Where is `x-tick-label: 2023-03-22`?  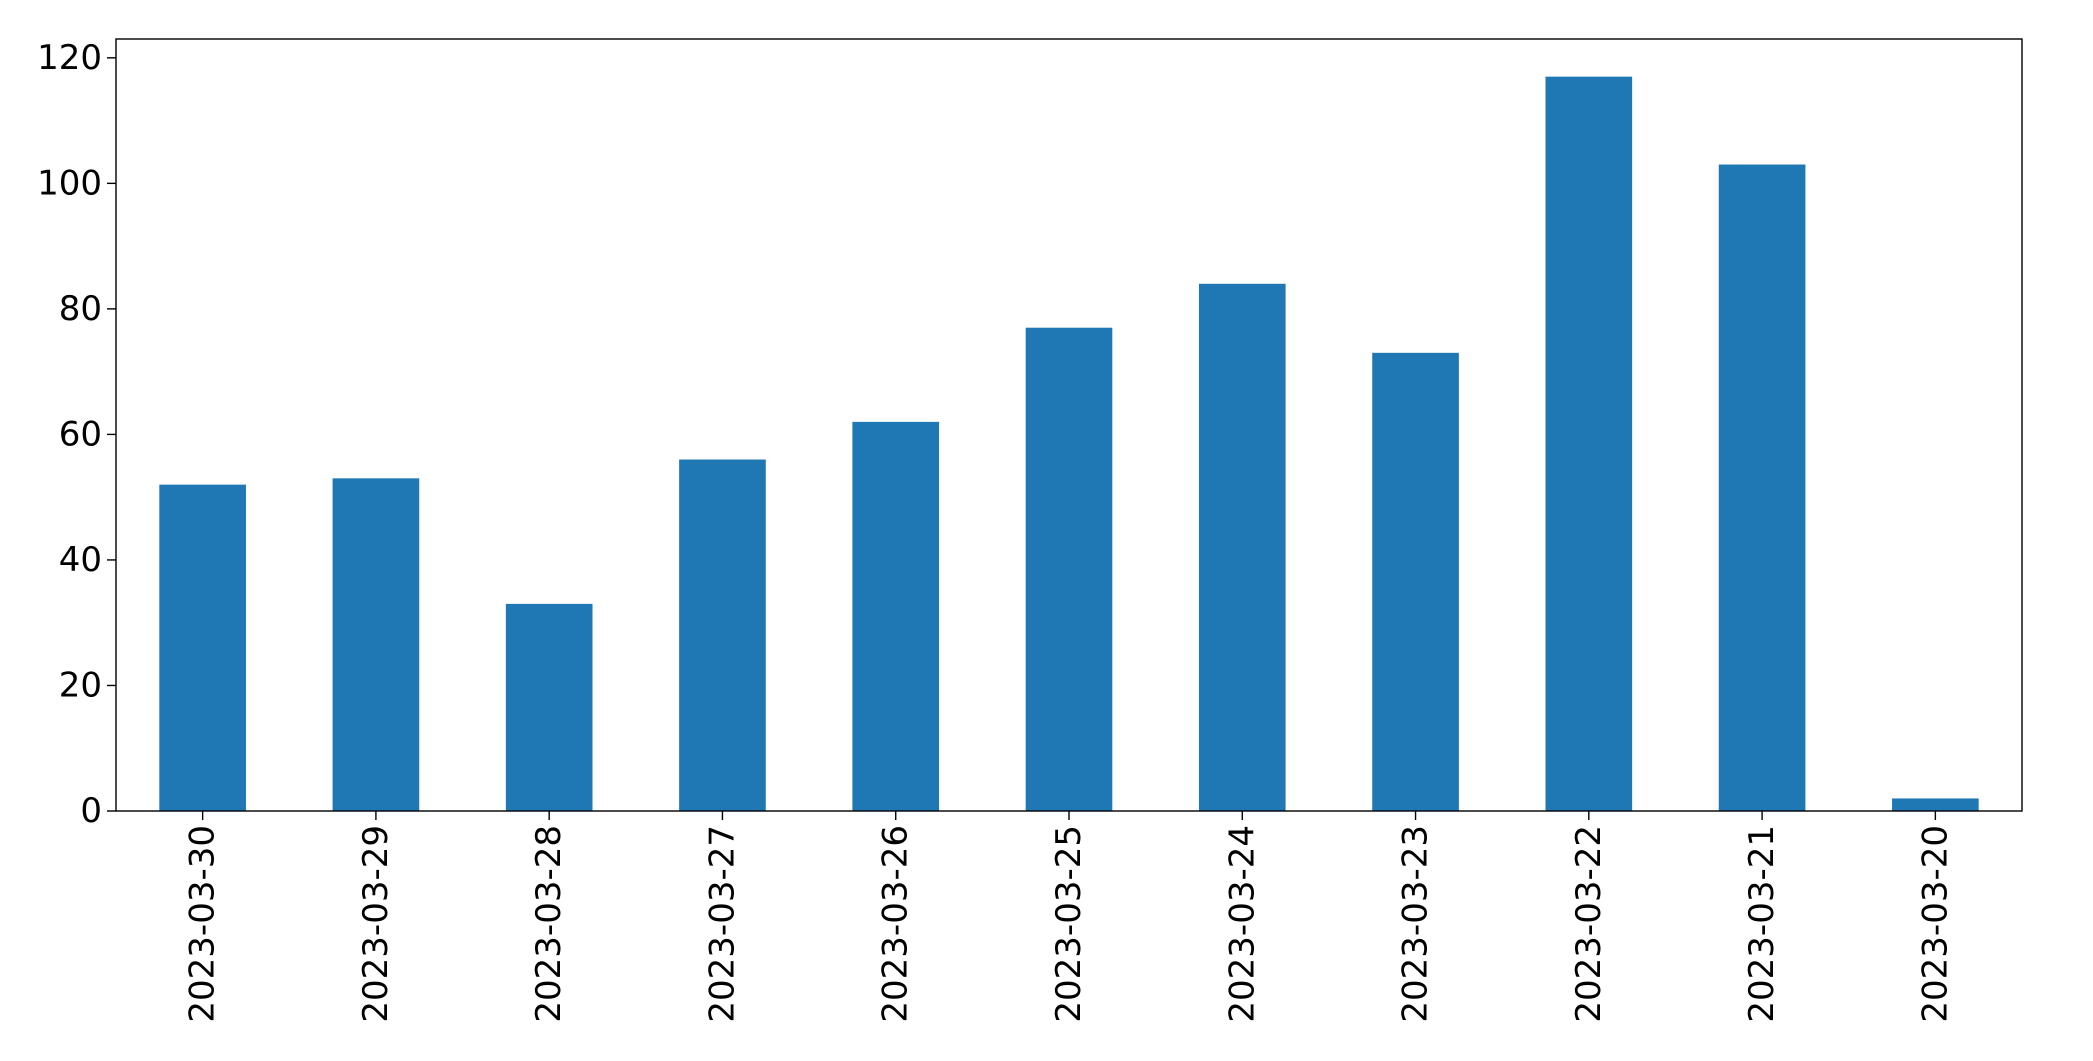
x-tick-label: 2023-03-22 is located at coordinates (1589, 924).